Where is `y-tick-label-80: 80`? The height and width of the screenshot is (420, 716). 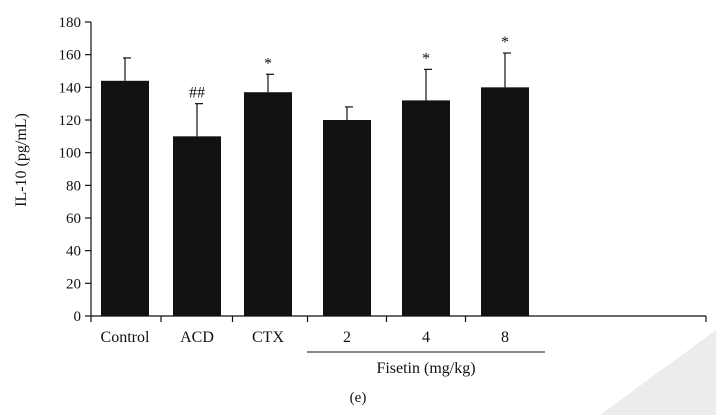 y-tick-label-80: 80 is located at coordinates (73, 186).